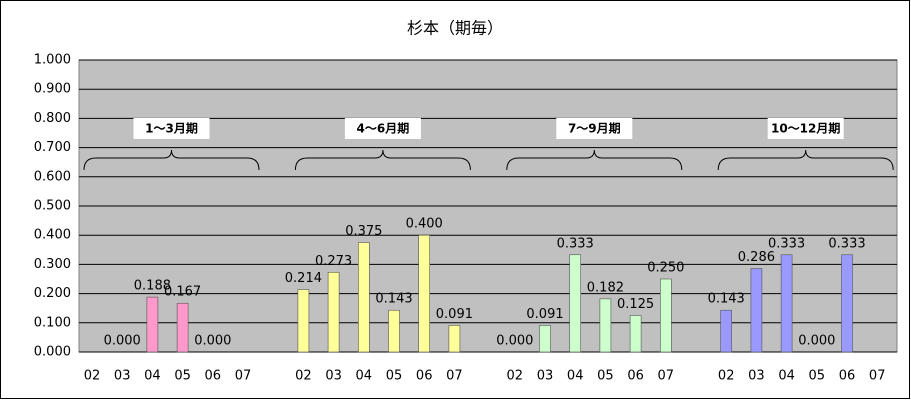  I want to click on y-tick-label: 0.000, so click(52, 352).